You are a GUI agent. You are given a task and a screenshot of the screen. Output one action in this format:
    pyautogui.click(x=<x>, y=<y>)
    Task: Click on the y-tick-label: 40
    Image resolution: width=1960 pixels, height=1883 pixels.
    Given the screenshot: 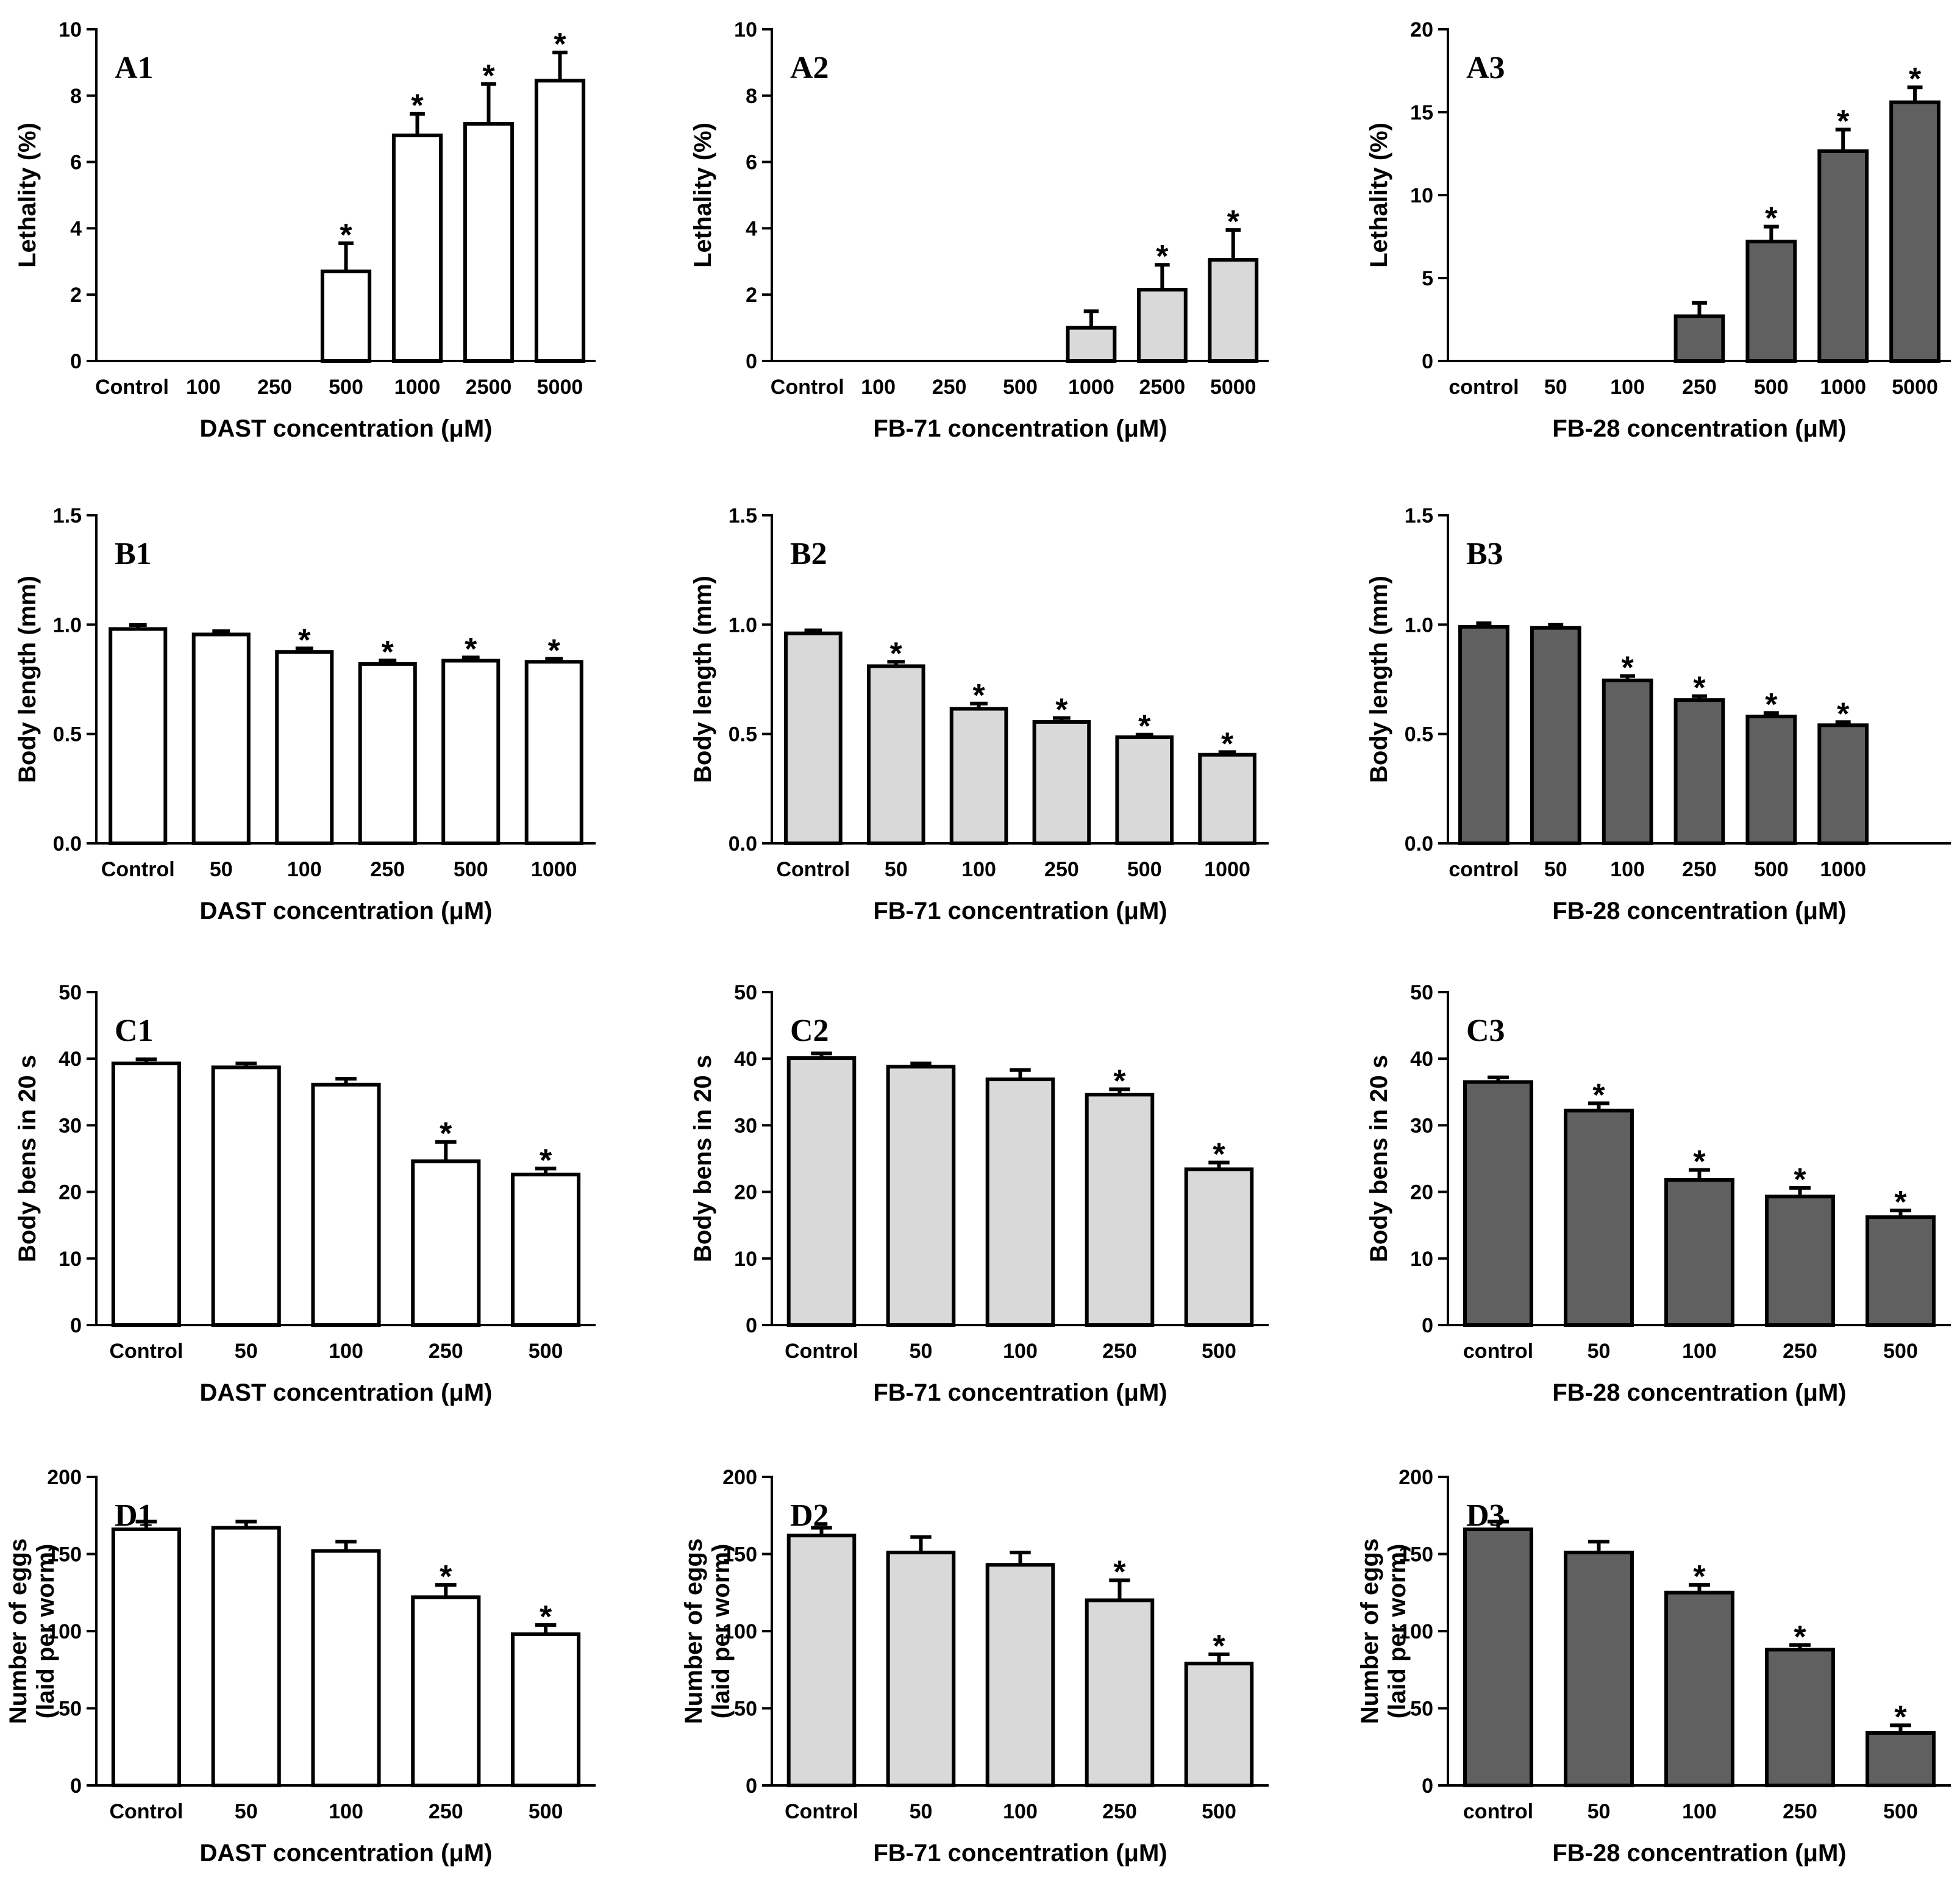 What is the action you would take?
    pyautogui.click(x=71, y=1059)
    